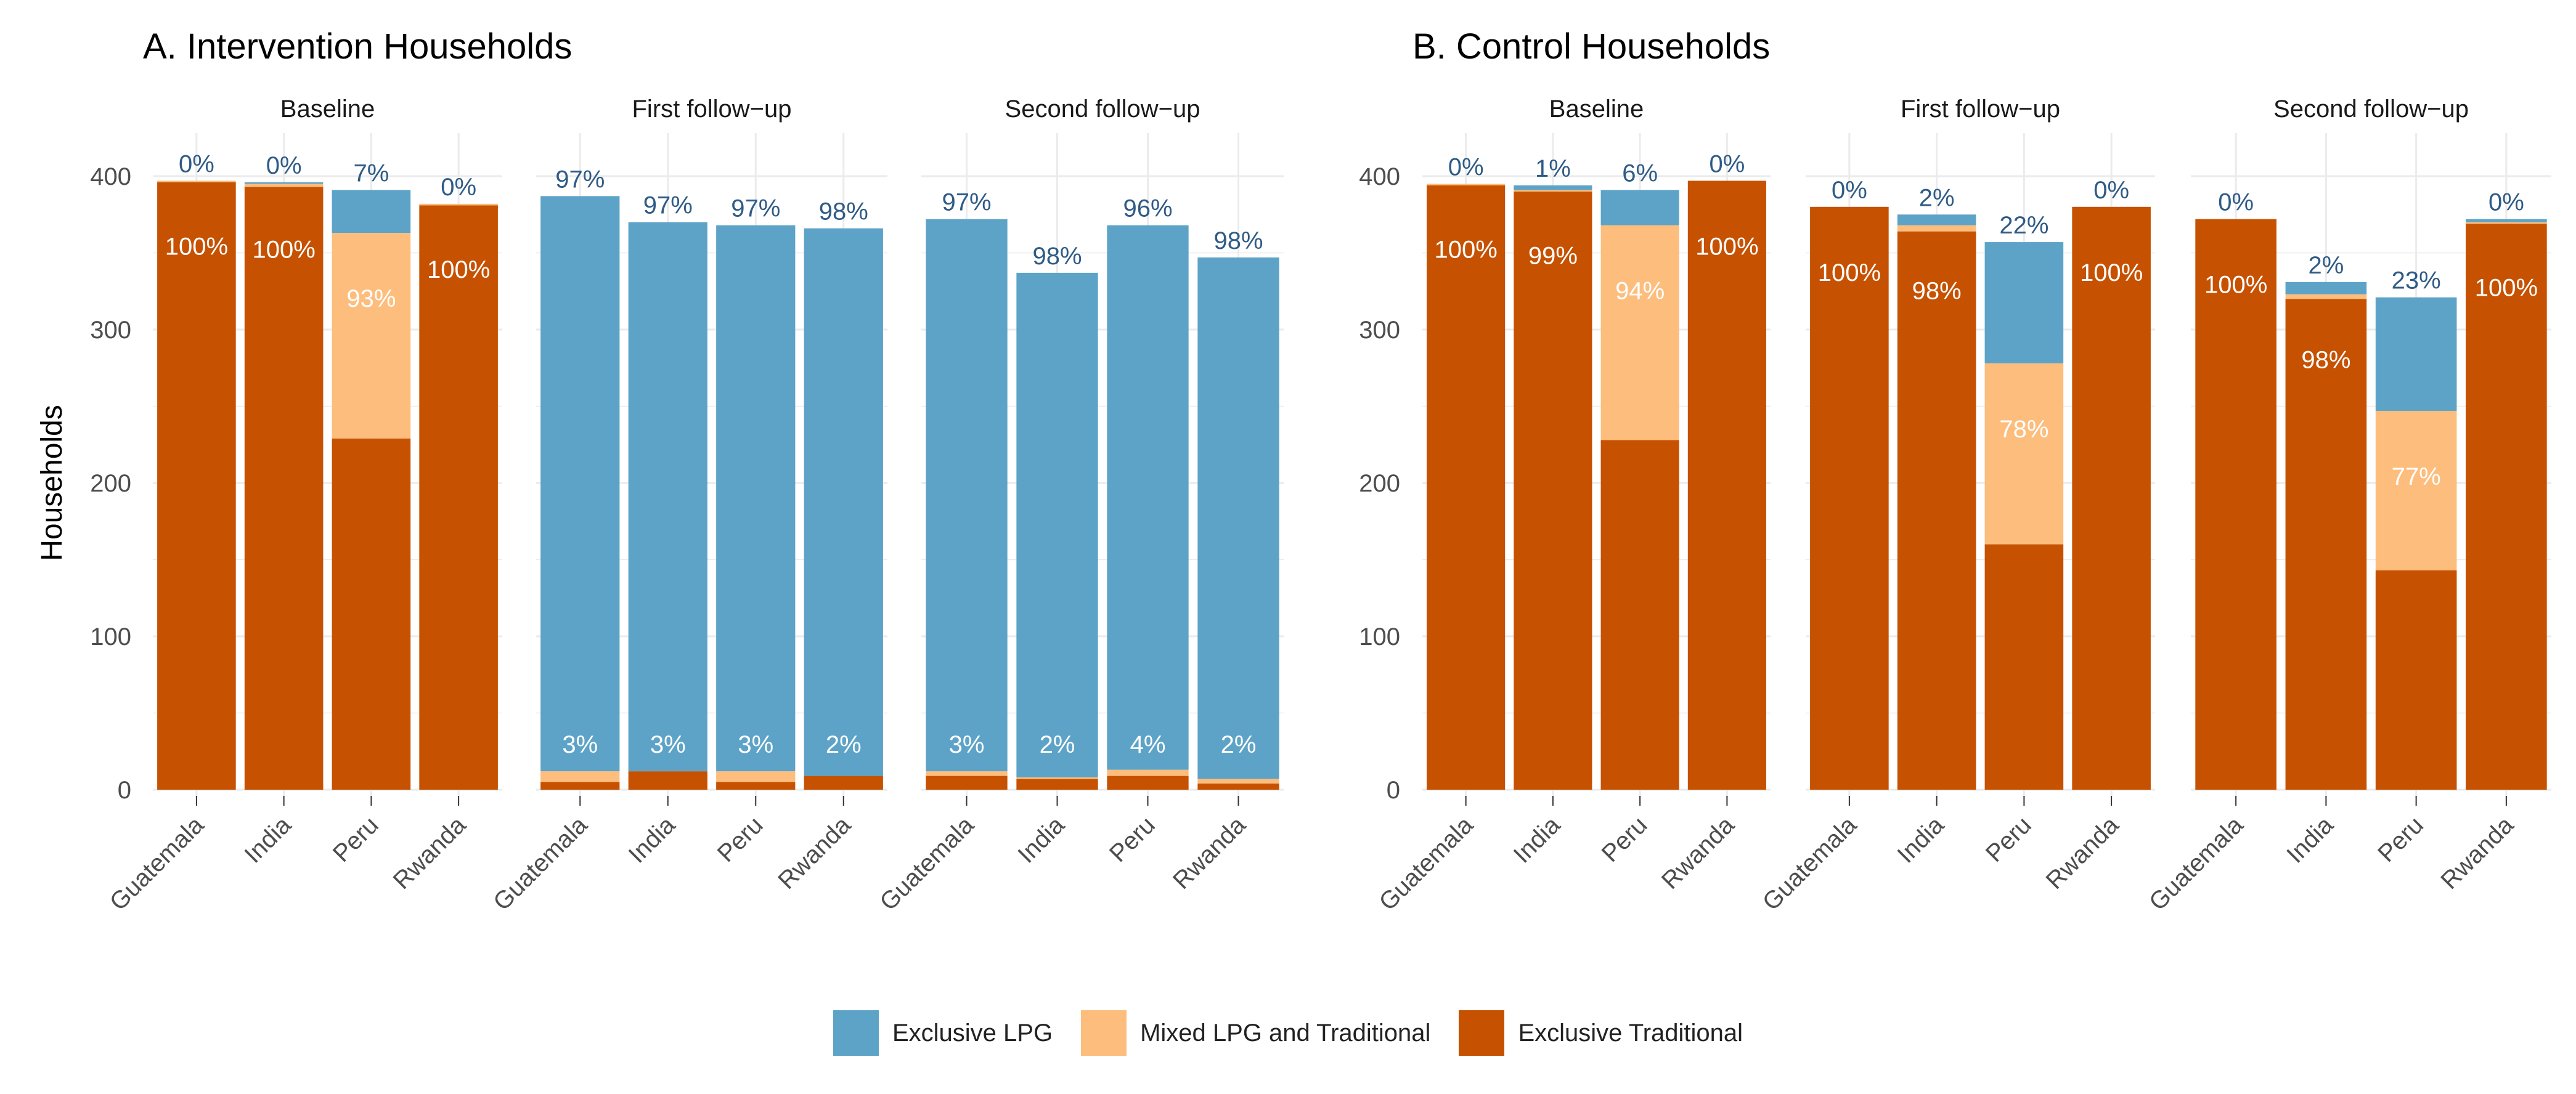 This screenshot has width=2576, height=1094. What do you see at coordinates (926, 863) in the screenshot?
I see `x-tick-label-0-2-0: Guatemala` at bounding box center [926, 863].